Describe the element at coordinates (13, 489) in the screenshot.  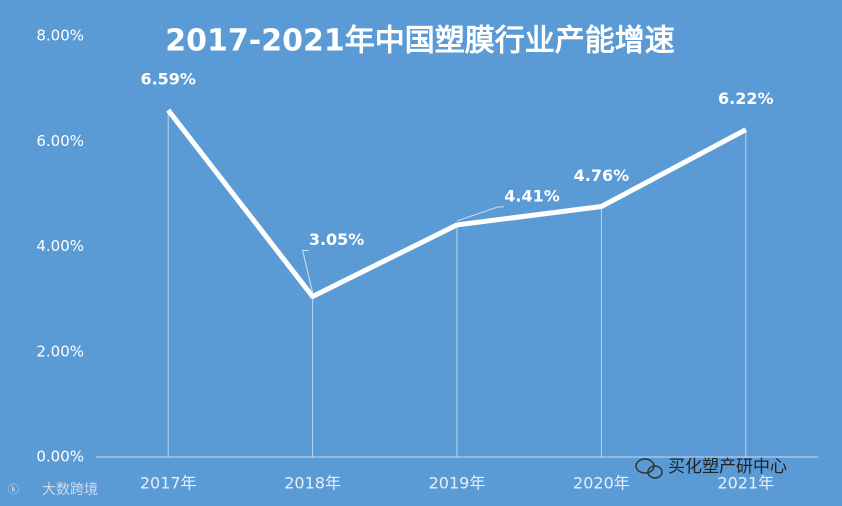
I see `logo-mark: ⓚ` at that location.